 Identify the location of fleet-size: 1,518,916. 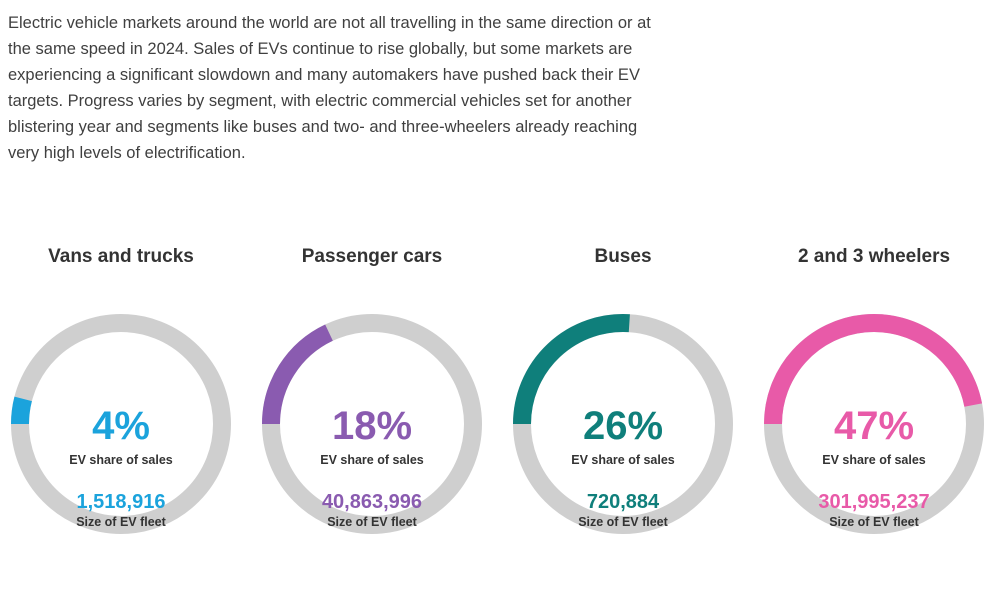
(121, 502).